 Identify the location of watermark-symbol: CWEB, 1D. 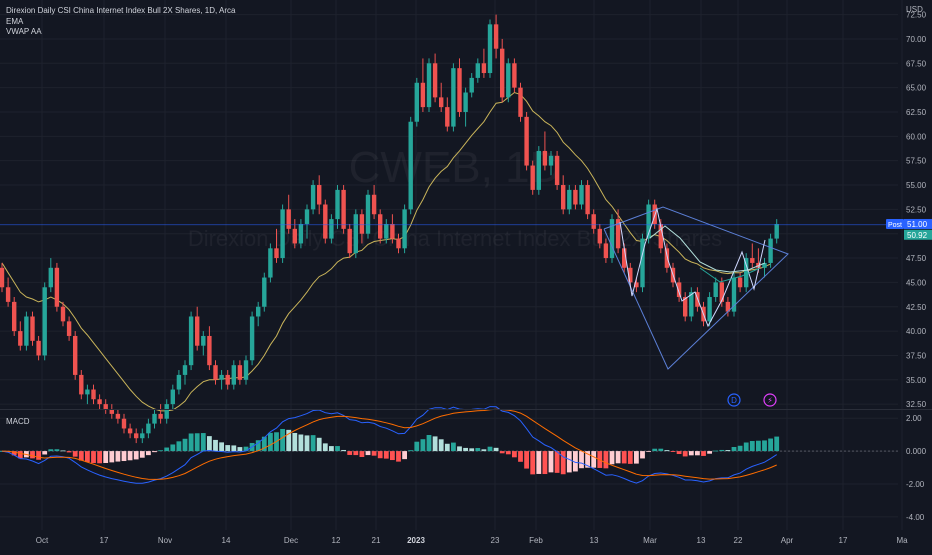
(455, 167).